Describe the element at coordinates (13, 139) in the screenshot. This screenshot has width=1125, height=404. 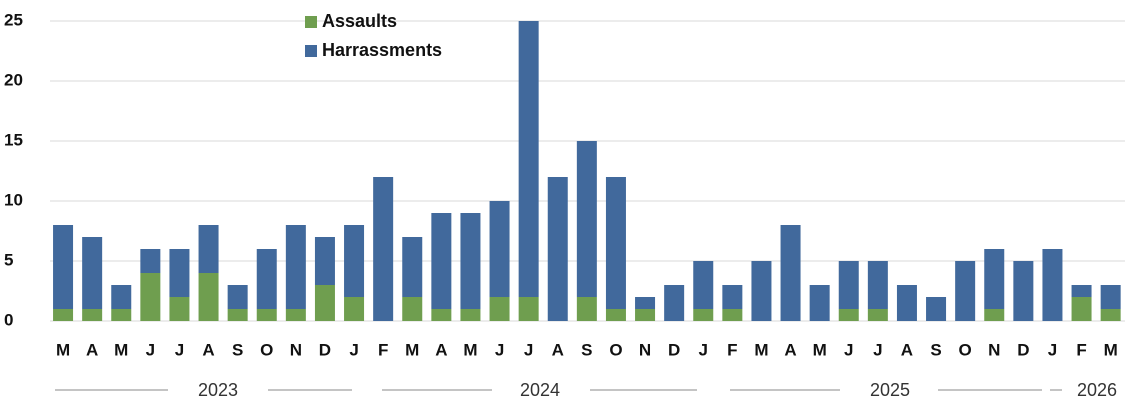
I see `y-tick-label: 15` at that location.